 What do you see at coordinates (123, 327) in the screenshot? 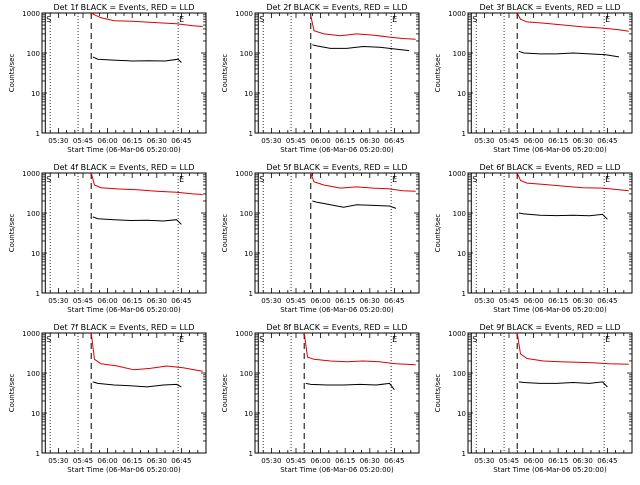
I see `subplot-title: Det 7f BLACK = Events, RED = LLD` at bounding box center [123, 327].